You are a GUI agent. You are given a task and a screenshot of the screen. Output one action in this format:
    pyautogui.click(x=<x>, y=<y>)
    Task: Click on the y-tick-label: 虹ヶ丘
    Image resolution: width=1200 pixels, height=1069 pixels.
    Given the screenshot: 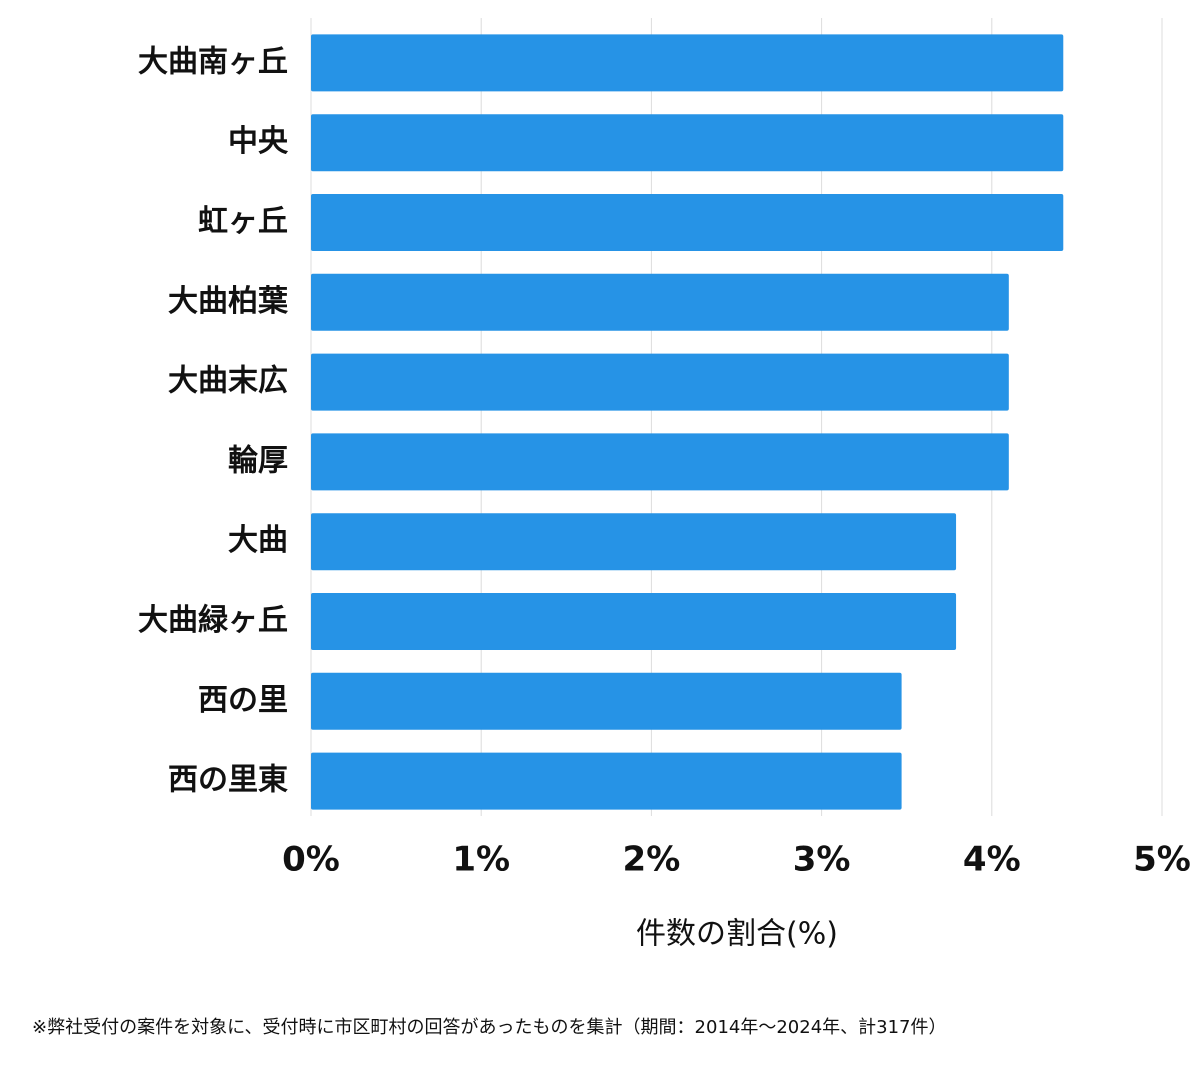 What is the action you would take?
    pyautogui.click(x=243, y=221)
    